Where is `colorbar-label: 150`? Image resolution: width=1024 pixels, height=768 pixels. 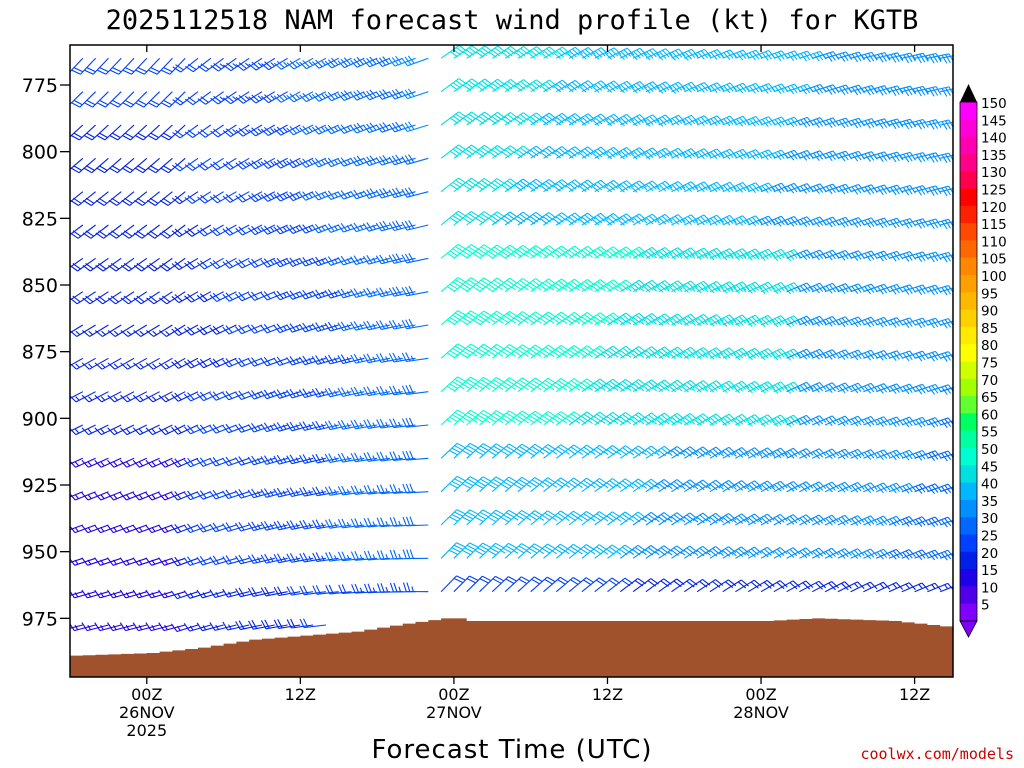
colorbar-label: 150 is located at coordinates (994, 104).